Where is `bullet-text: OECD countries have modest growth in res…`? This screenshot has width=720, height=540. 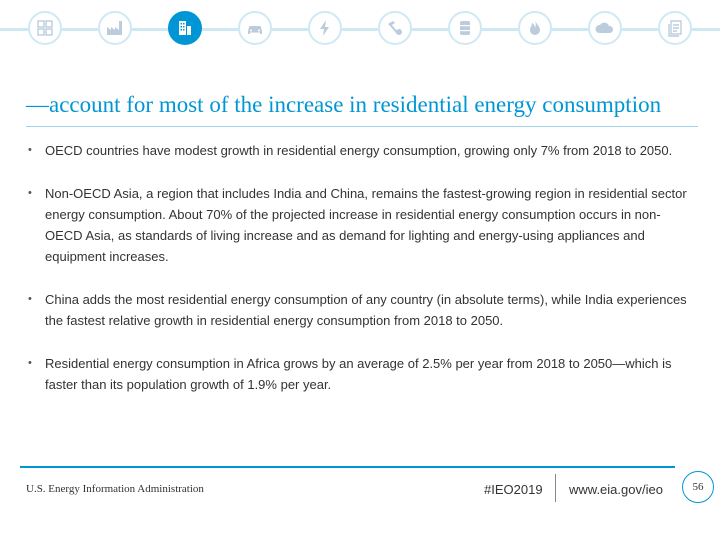
bullet-text: OECD countries have modest growth in res… is located at coordinates (359, 150).